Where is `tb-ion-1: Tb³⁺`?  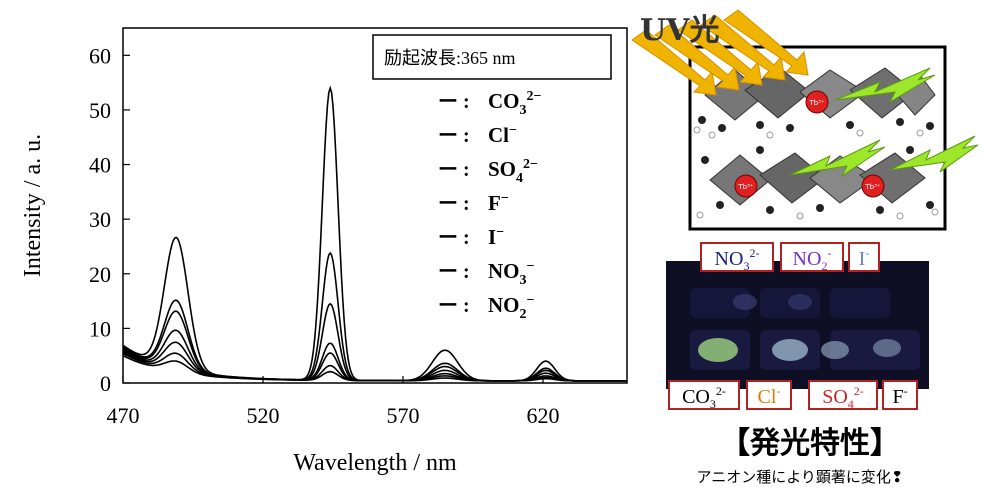 tb-ion-1: Tb³⁺ is located at coordinates (817, 102).